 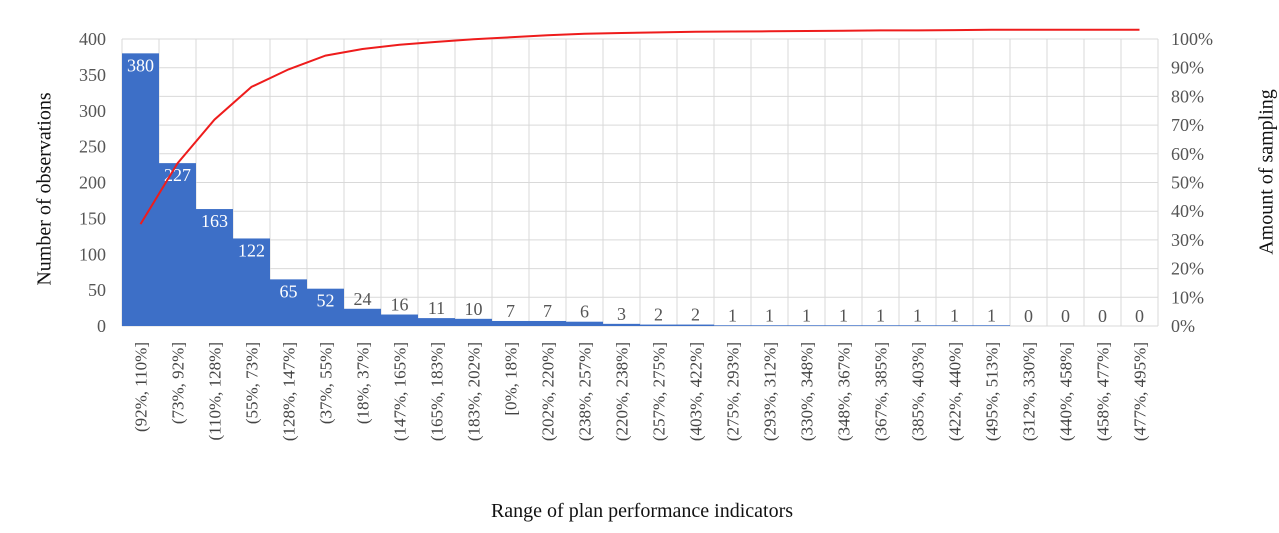 I want to click on x-tick-label: (165%, 183%], so click(x=437, y=391).